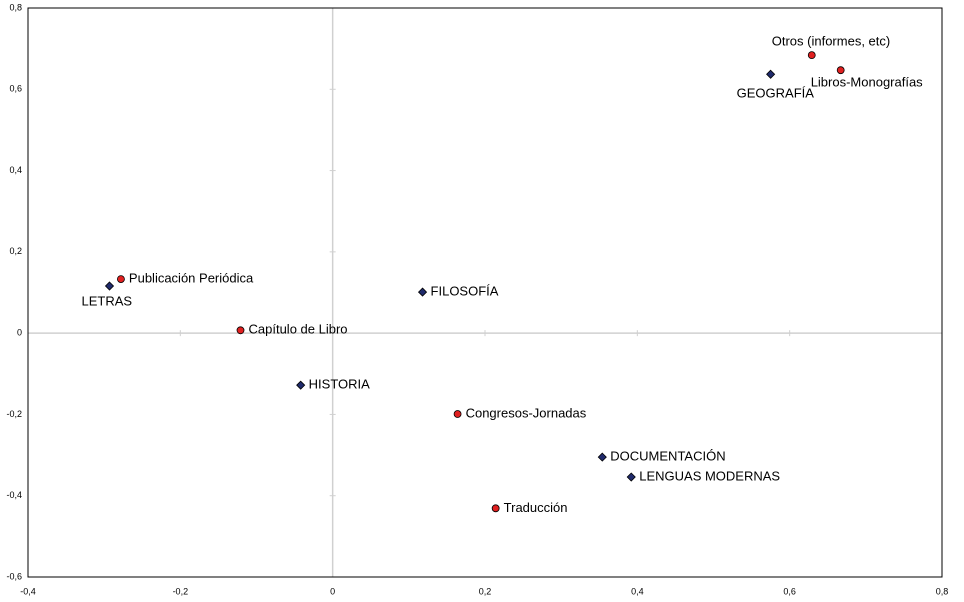  I want to click on point-label: Libros-Monografías, so click(867, 82).